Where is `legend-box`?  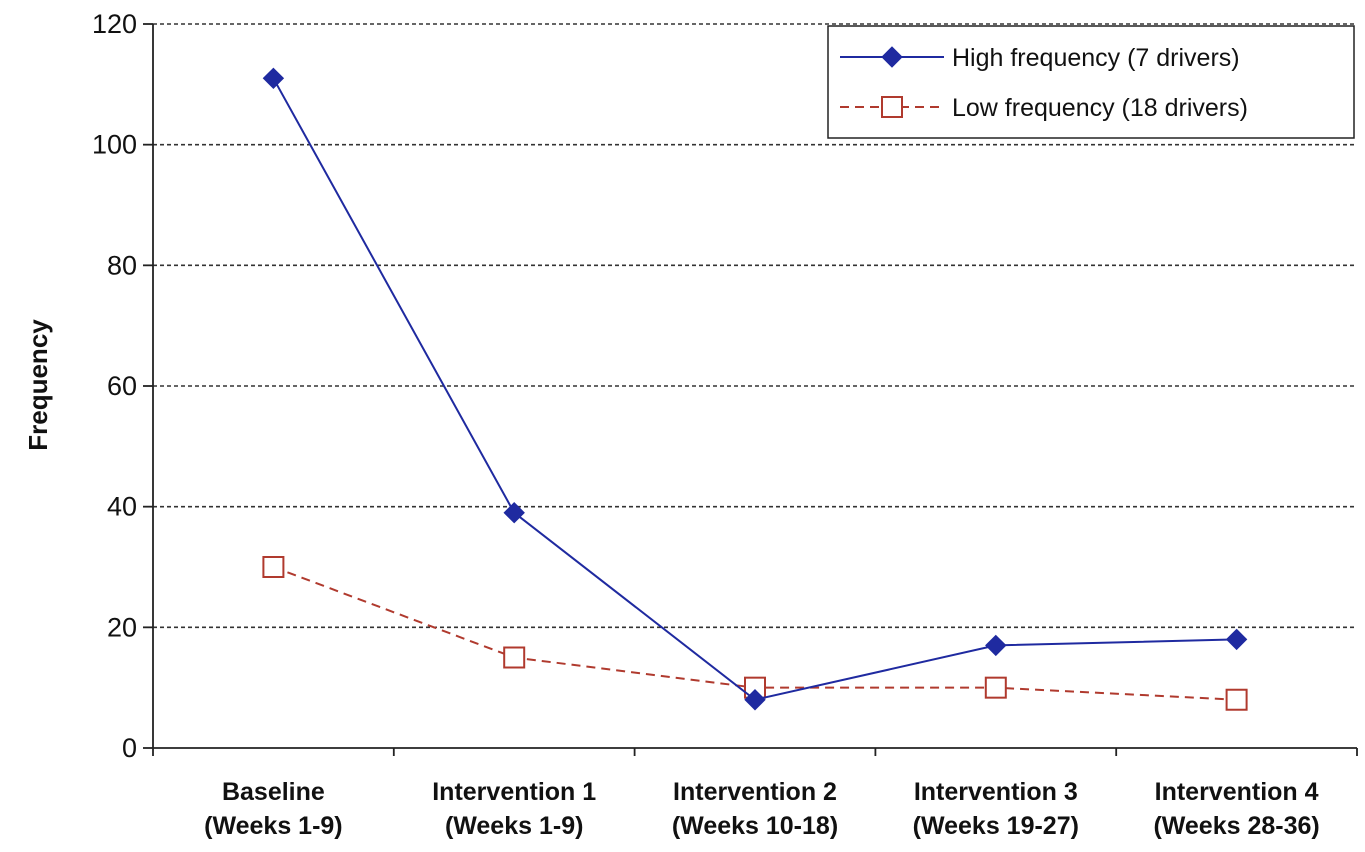
legend-box is located at coordinates (1091, 82).